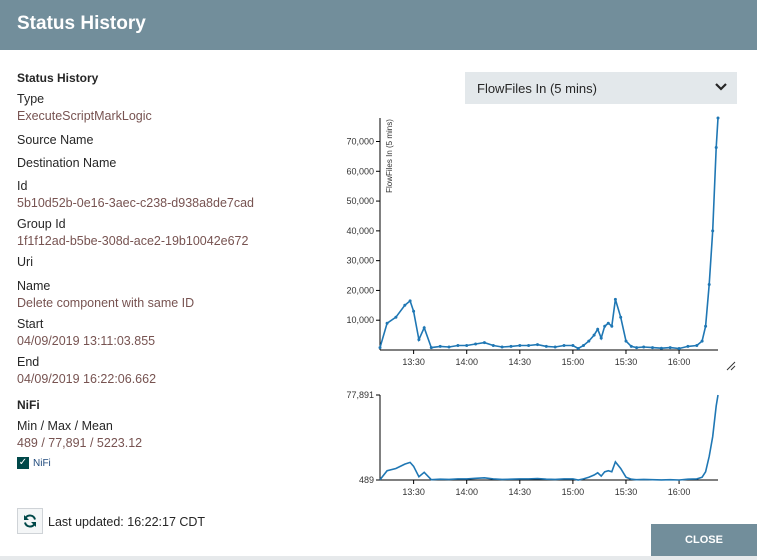  What do you see at coordinates (25, 262) in the screenshot?
I see `uri-label: Uri` at bounding box center [25, 262].